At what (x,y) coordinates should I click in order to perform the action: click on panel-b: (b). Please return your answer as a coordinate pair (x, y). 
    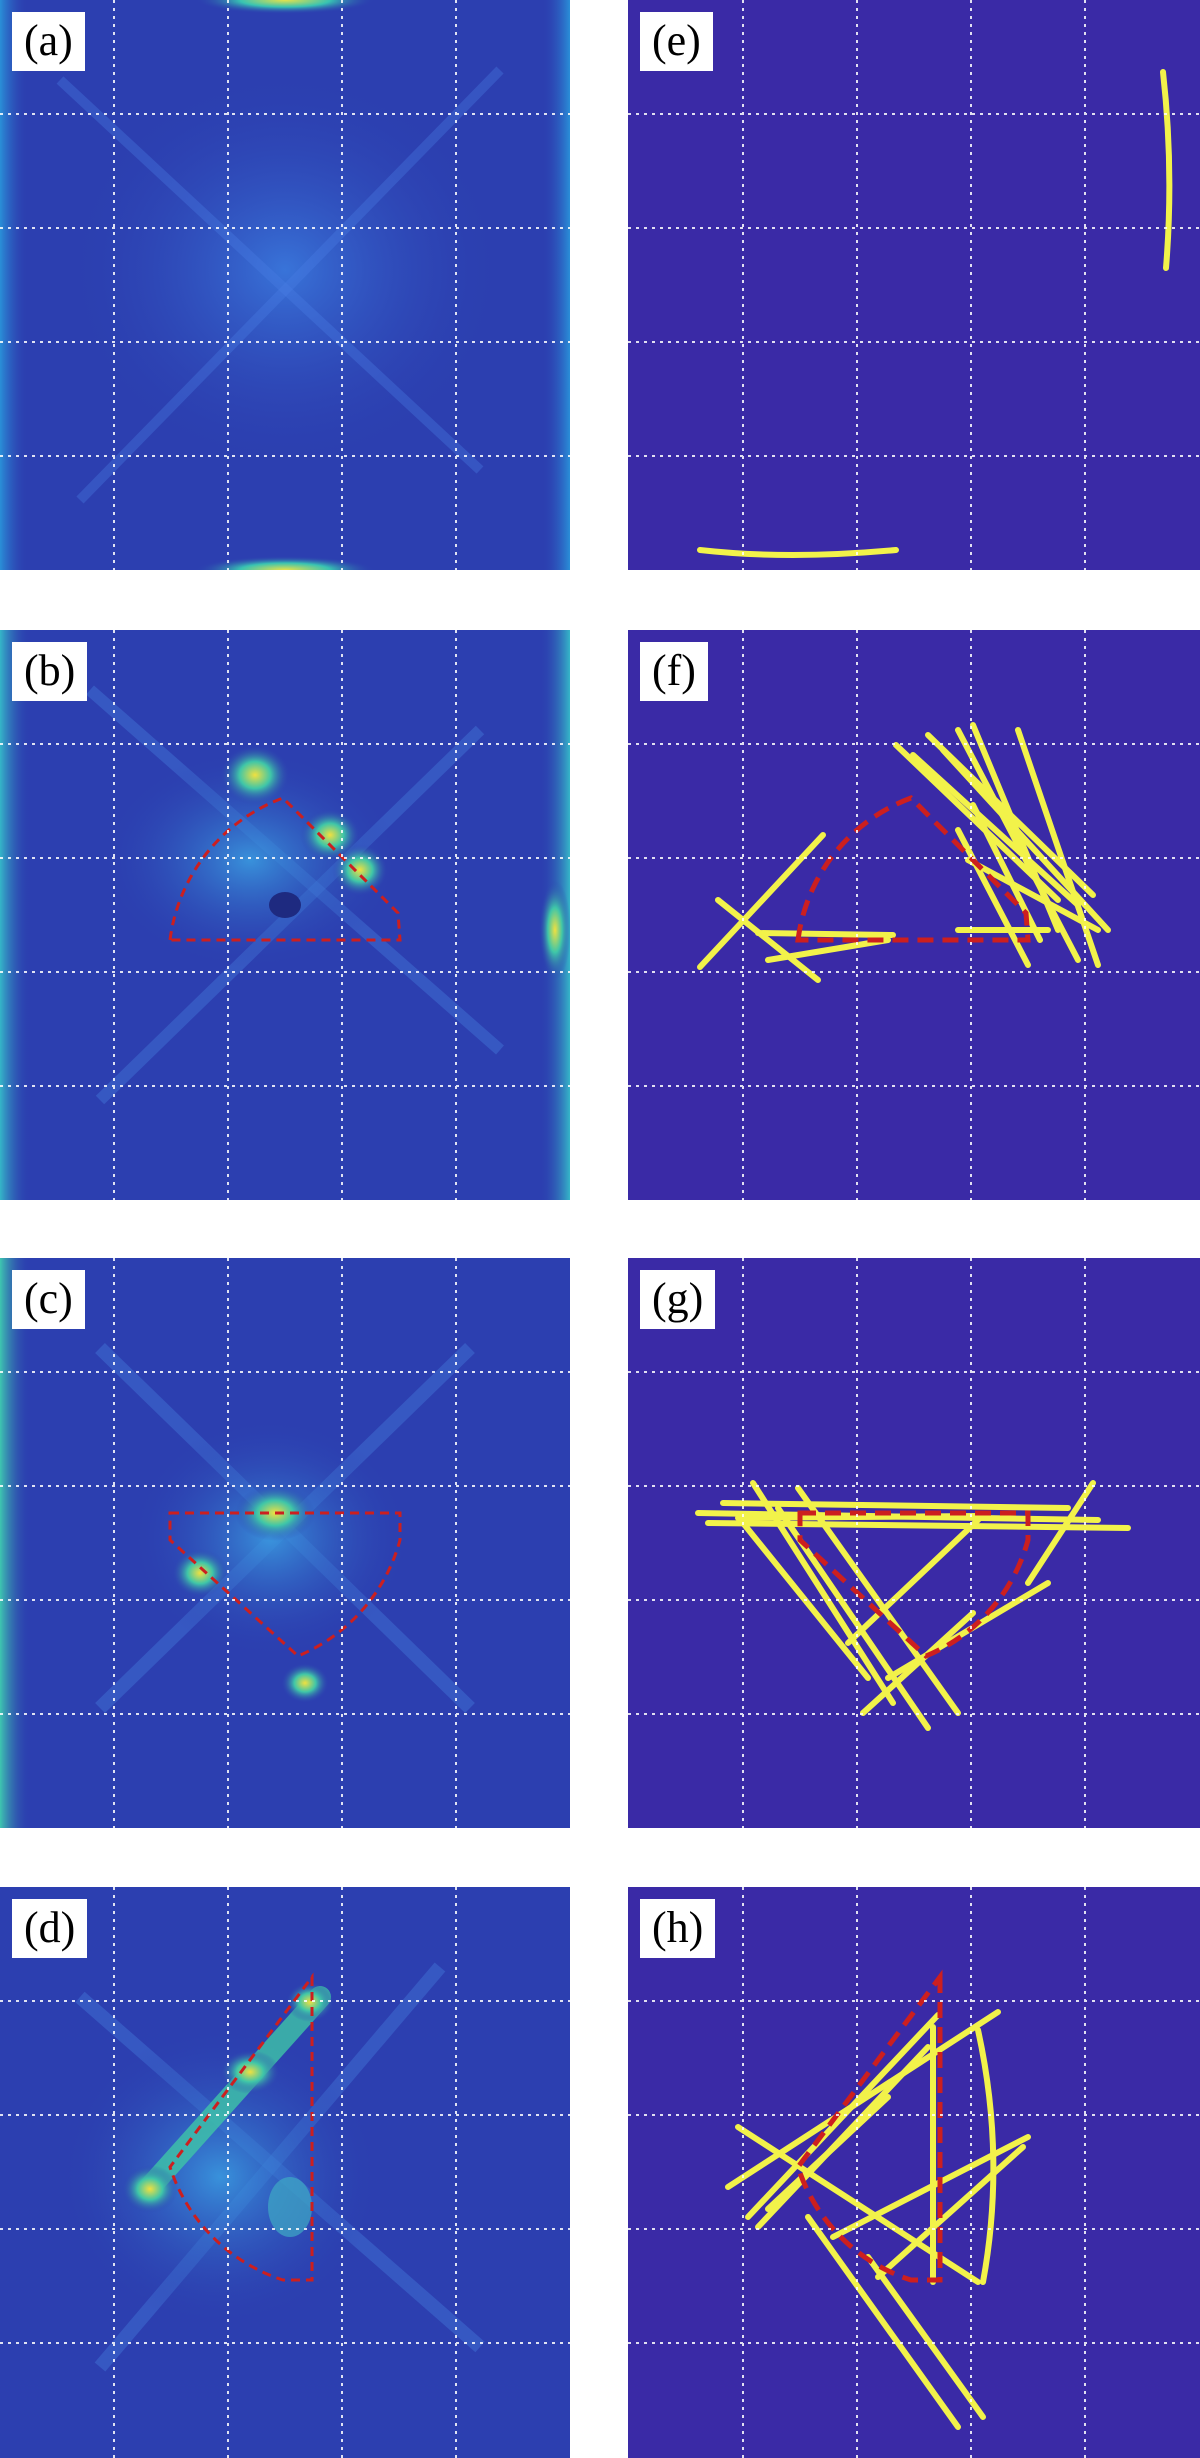
    Looking at the image, I should click on (285, 915).